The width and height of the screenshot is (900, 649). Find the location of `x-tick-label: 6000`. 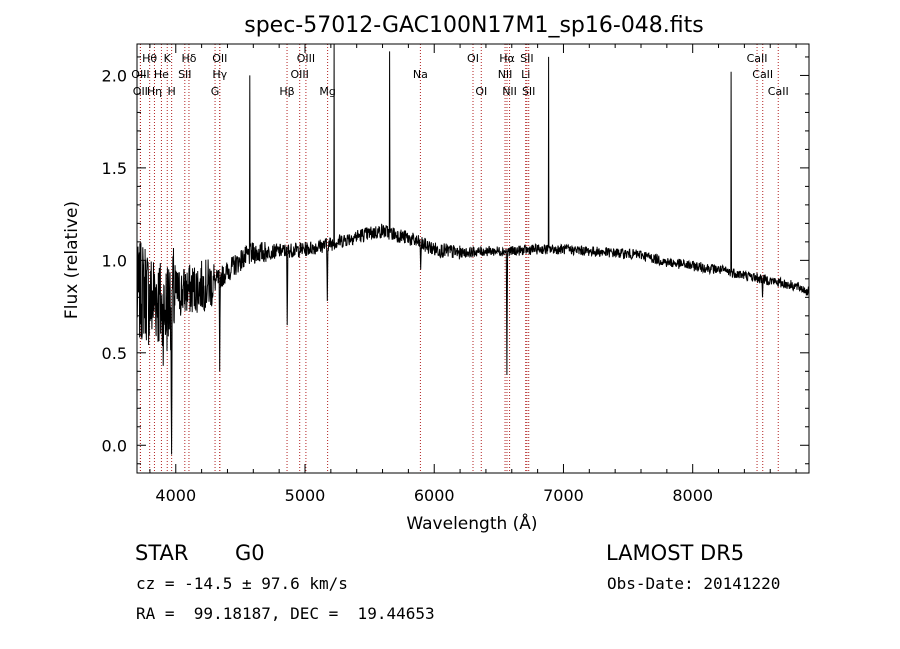

x-tick-label: 6000 is located at coordinates (434, 495).